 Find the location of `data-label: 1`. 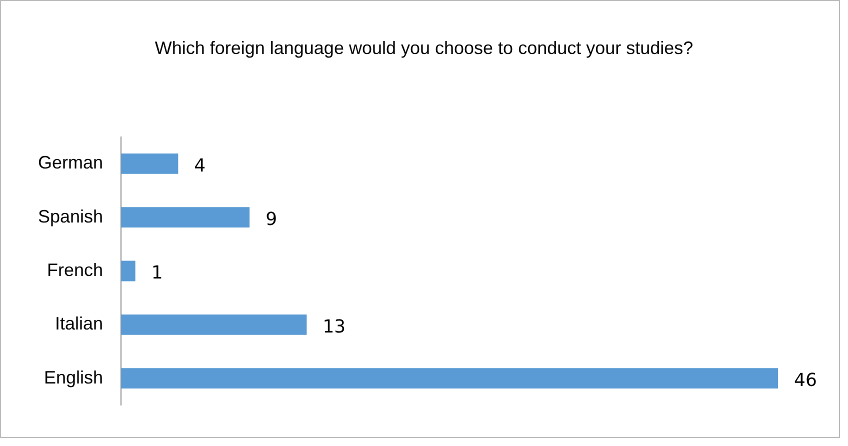

data-label: 1 is located at coordinates (157, 273).